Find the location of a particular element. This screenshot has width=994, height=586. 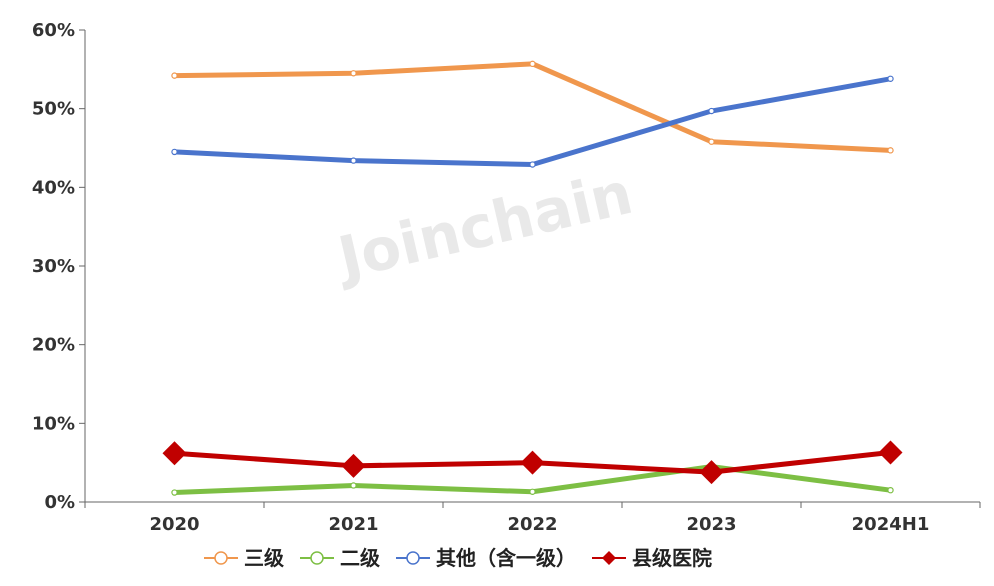

legend-item: 县级医院 is located at coordinates (652, 558).